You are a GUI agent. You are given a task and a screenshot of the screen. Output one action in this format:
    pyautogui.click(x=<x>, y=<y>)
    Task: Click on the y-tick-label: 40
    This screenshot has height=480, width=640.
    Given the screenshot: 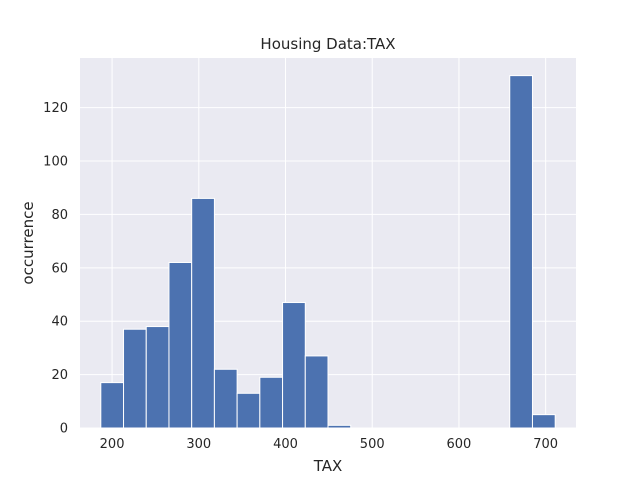 What is the action you would take?
    pyautogui.click(x=59, y=322)
    